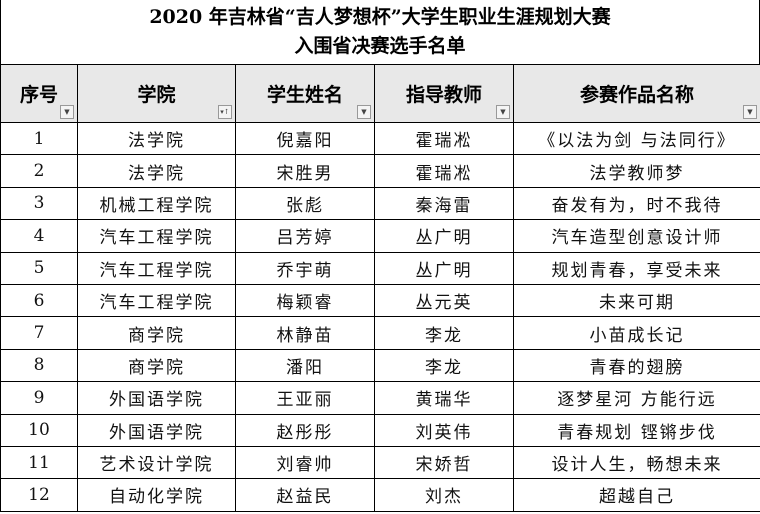  I want to click on cell-col-index: 4, so click(39, 236).